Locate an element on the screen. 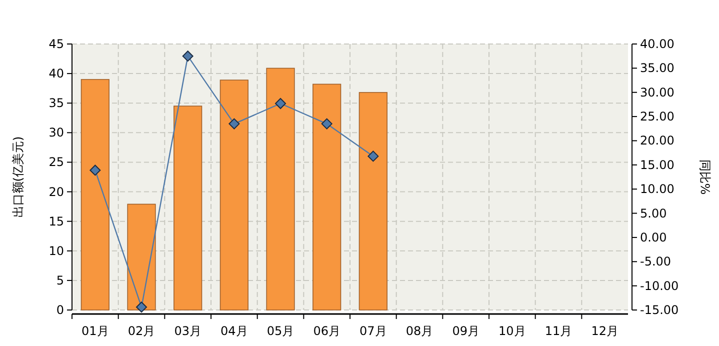 The height and width of the screenshot is (346, 719). y-tick-label: 20 is located at coordinates (56, 191).